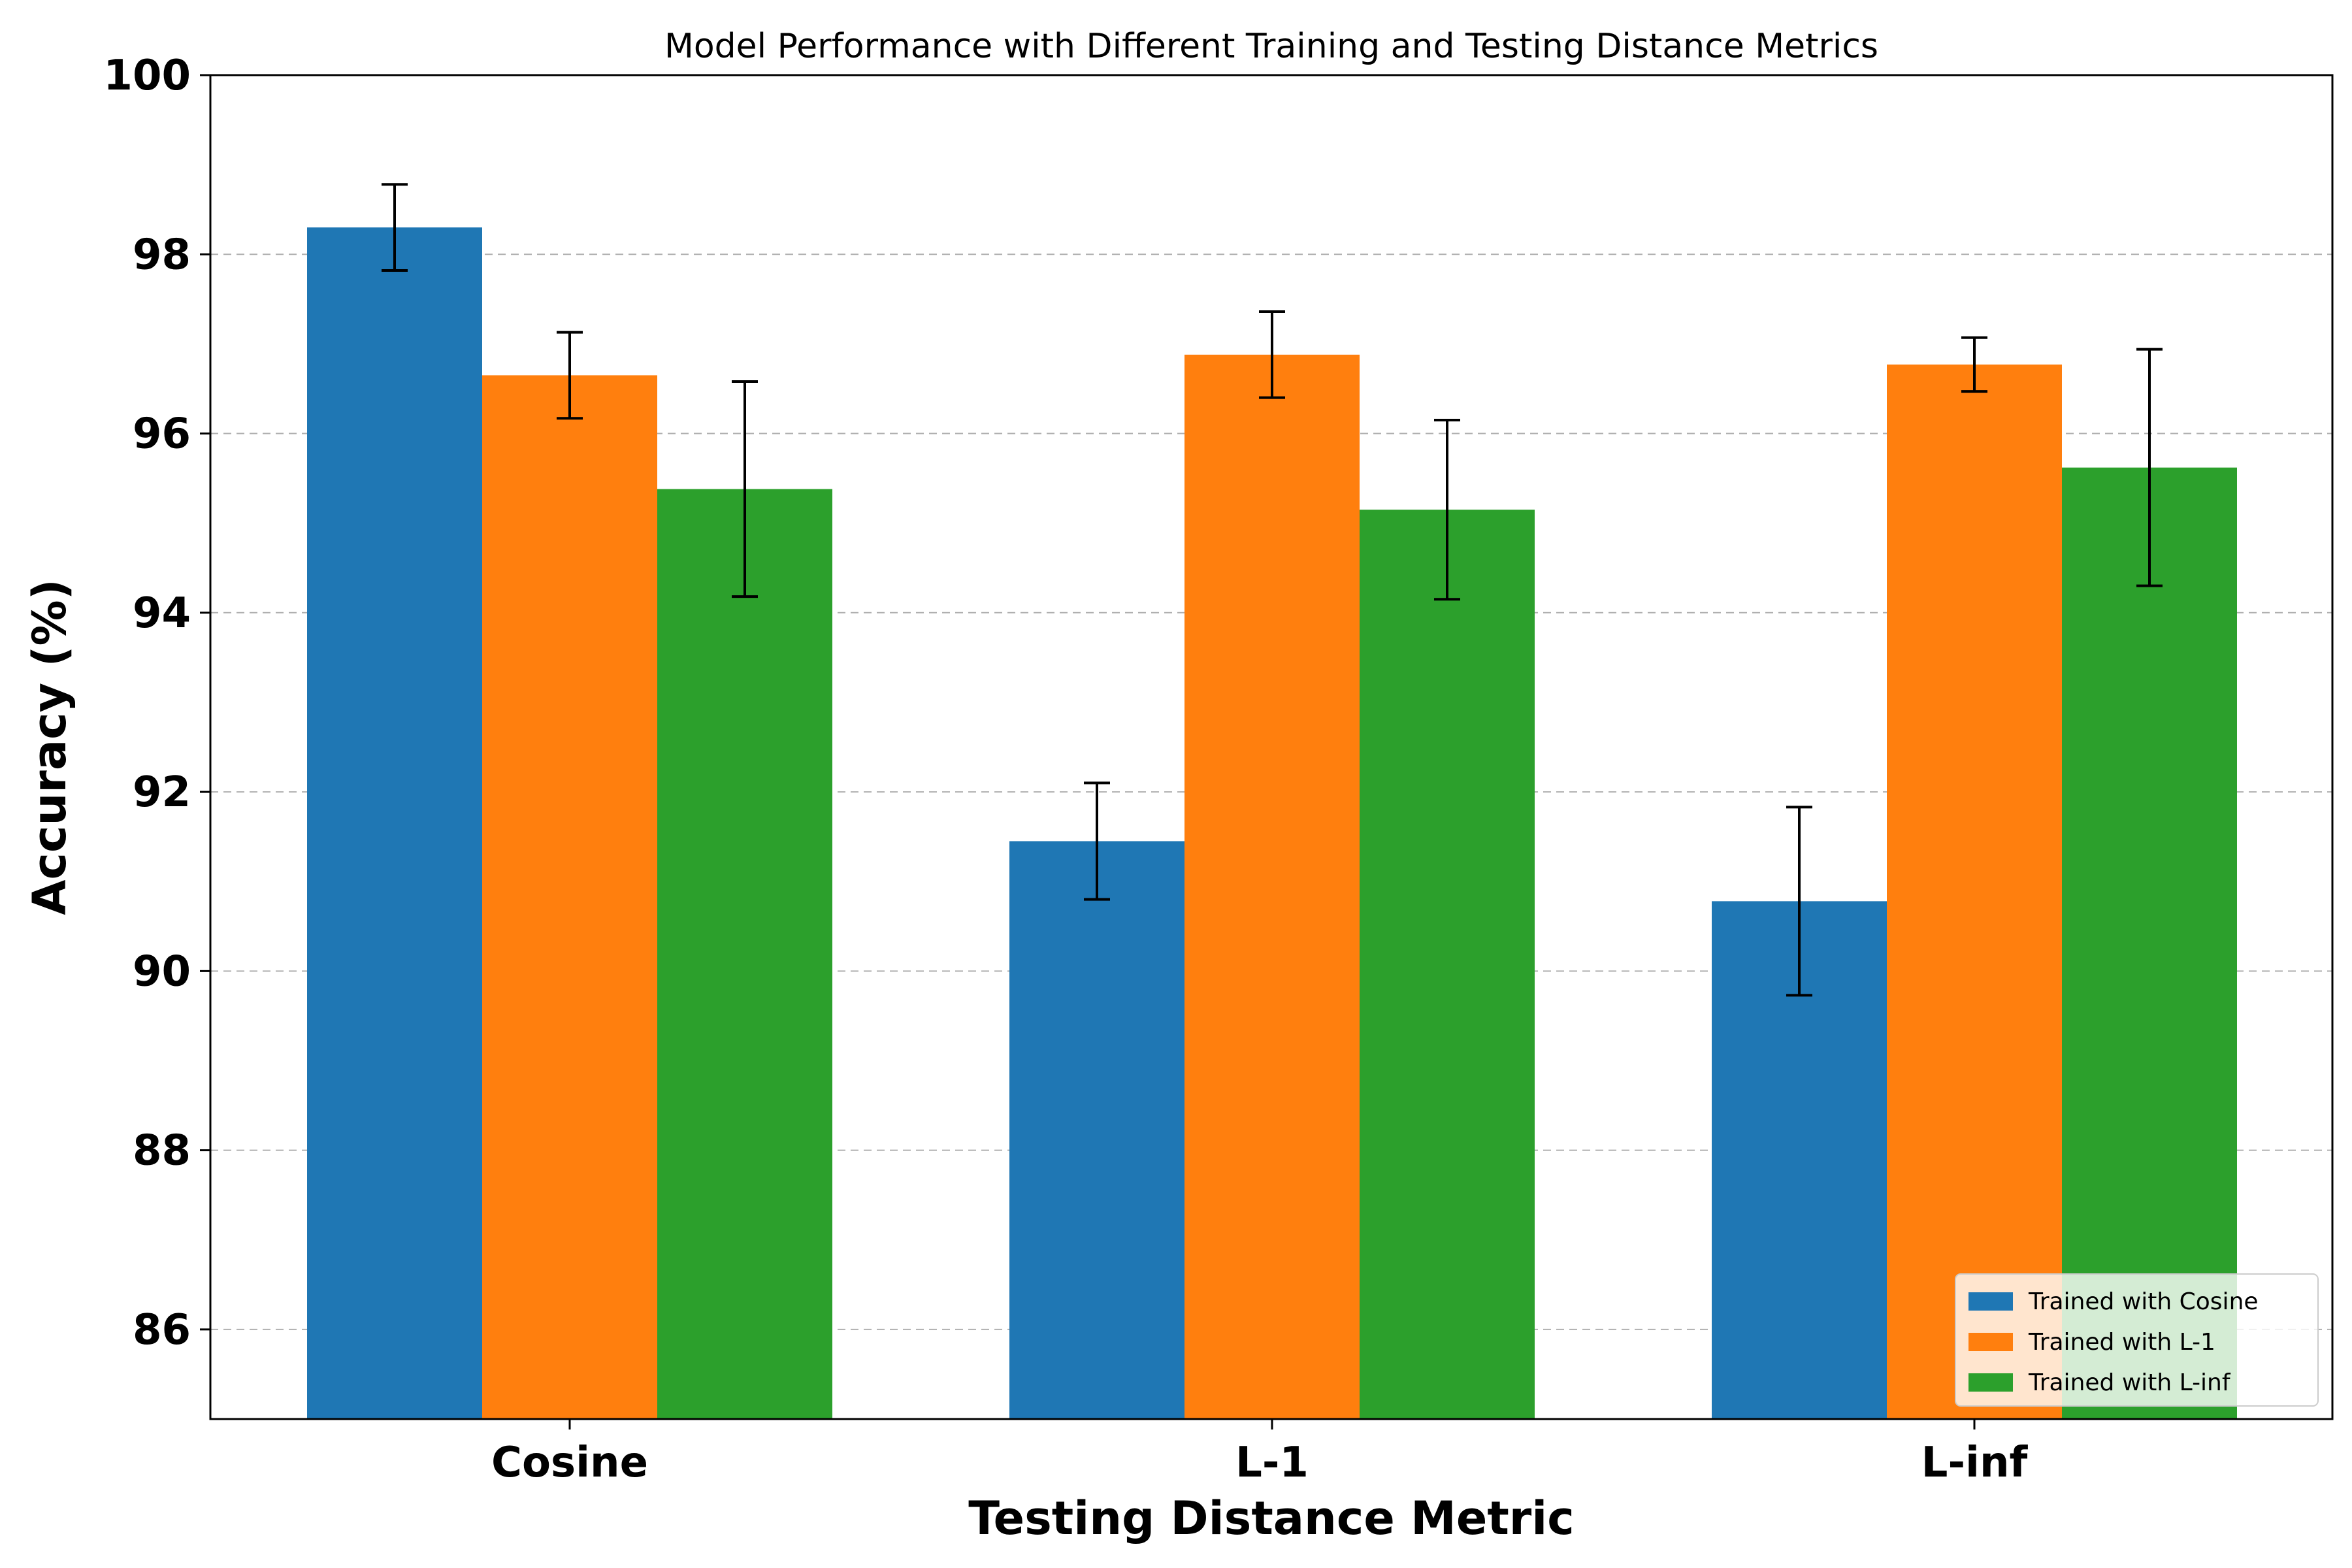 The height and width of the screenshot is (1568, 2352). What do you see at coordinates (1974, 891) in the screenshot?
I see `bar-trained-with-l-1-l-inf` at bounding box center [1974, 891].